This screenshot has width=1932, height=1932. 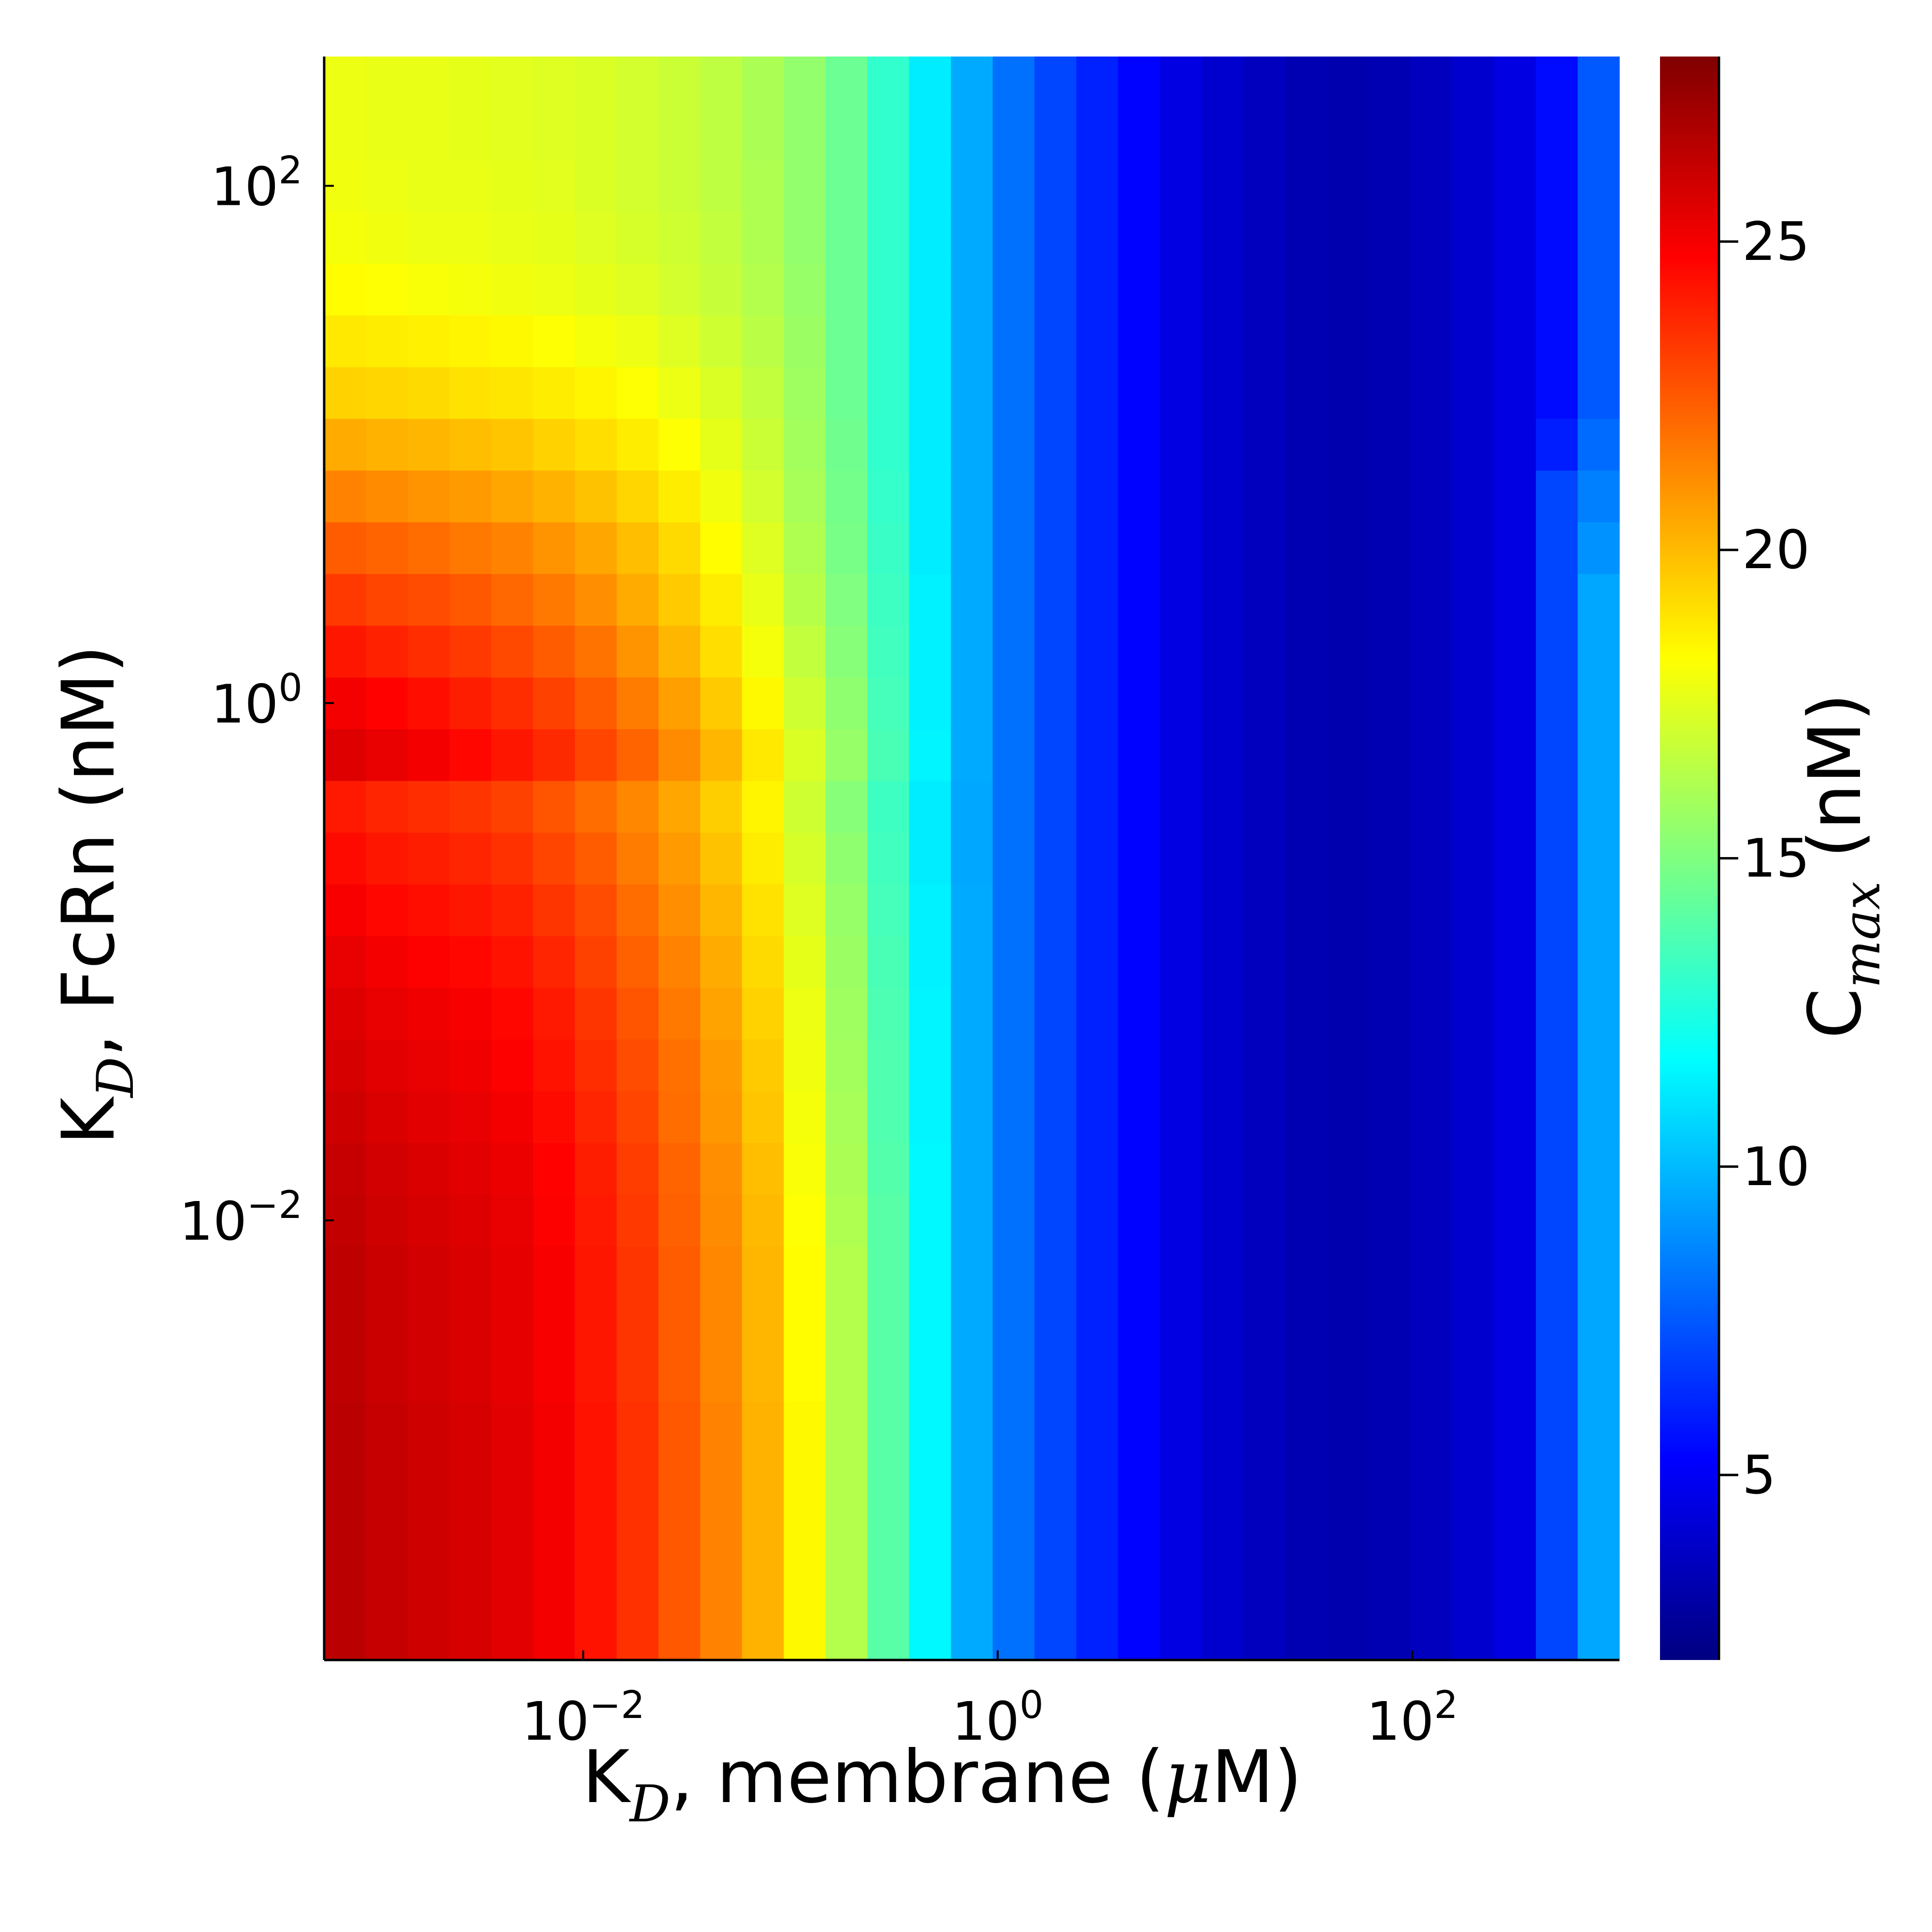 What do you see at coordinates (1835, 787) in the screenshot?
I see `colorbar-label-rest: (nM)` at bounding box center [1835, 787].